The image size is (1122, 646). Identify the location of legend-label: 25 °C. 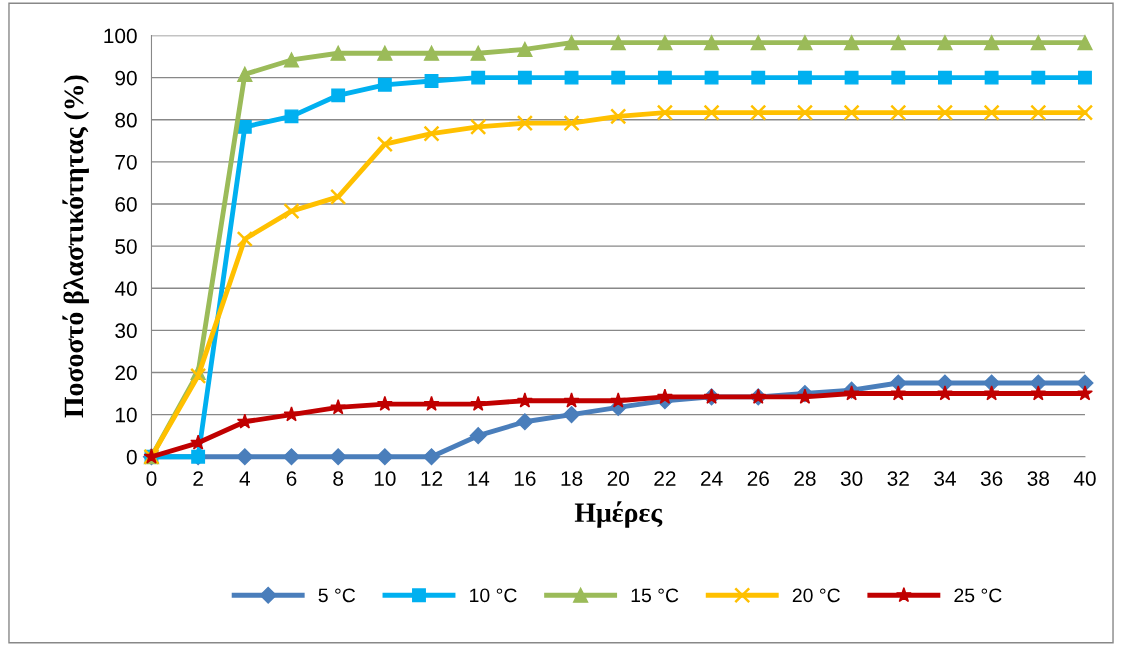
(978, 595).